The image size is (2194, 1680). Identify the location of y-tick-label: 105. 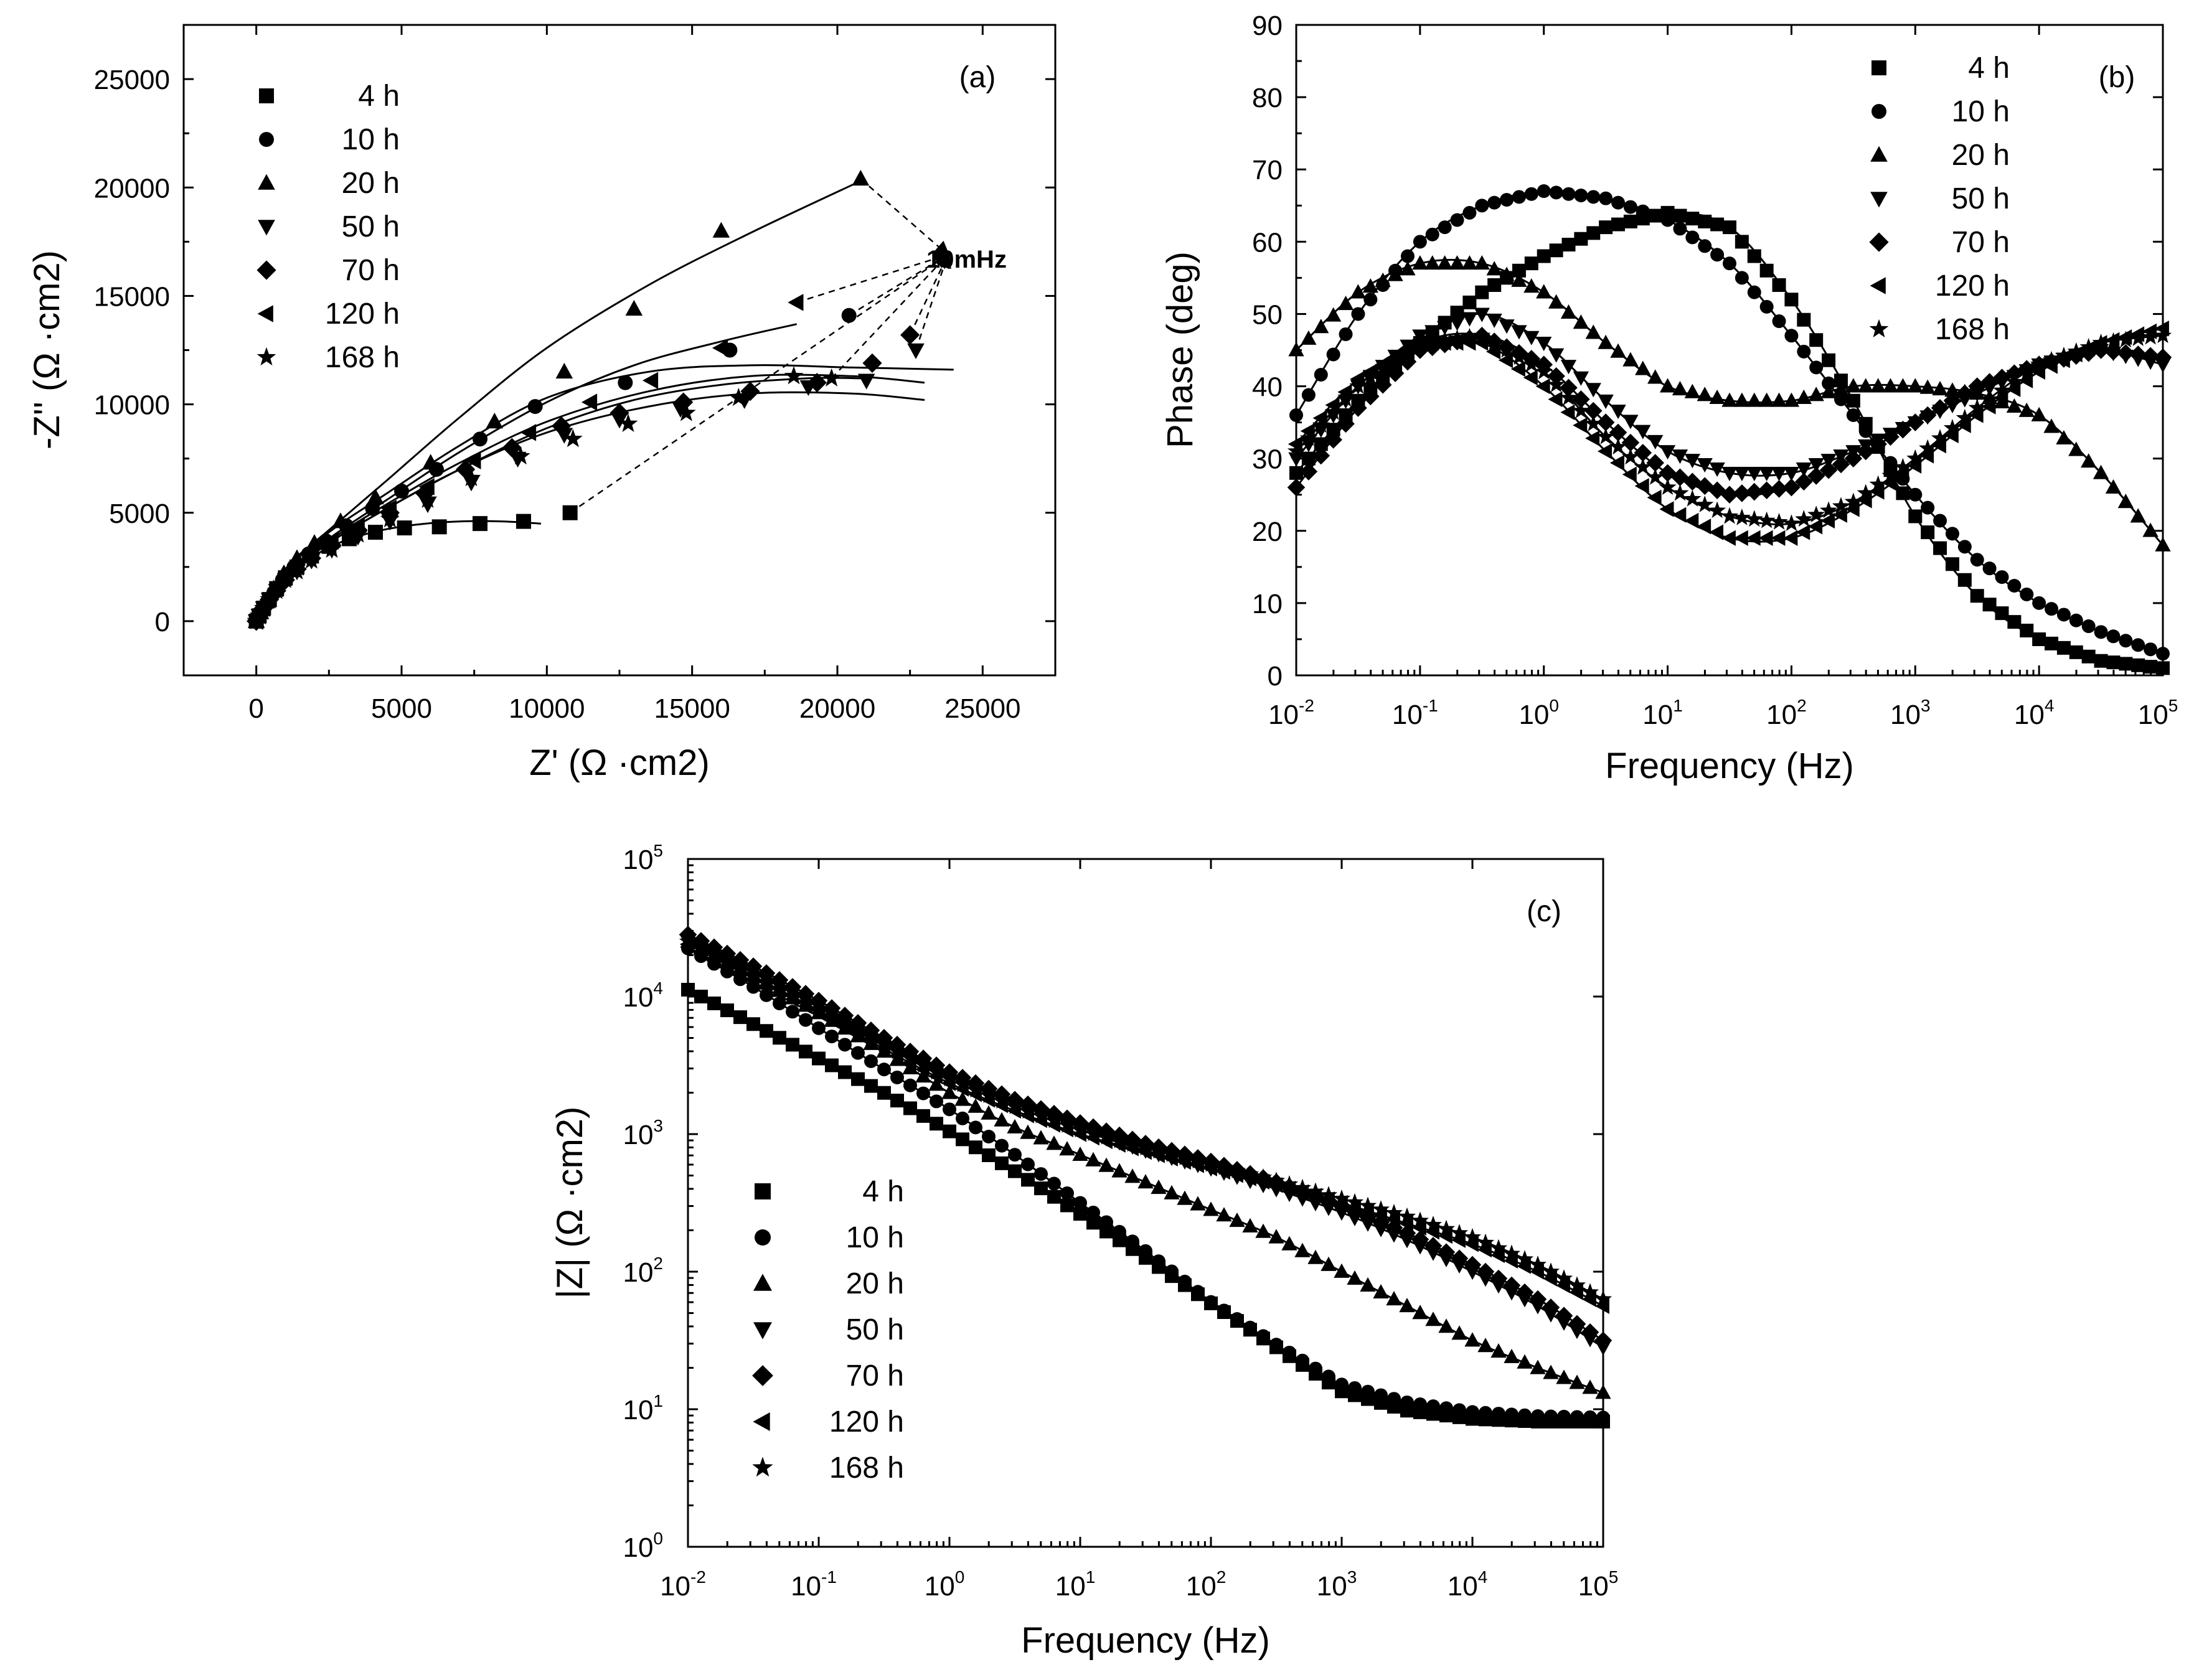
(643, 858).